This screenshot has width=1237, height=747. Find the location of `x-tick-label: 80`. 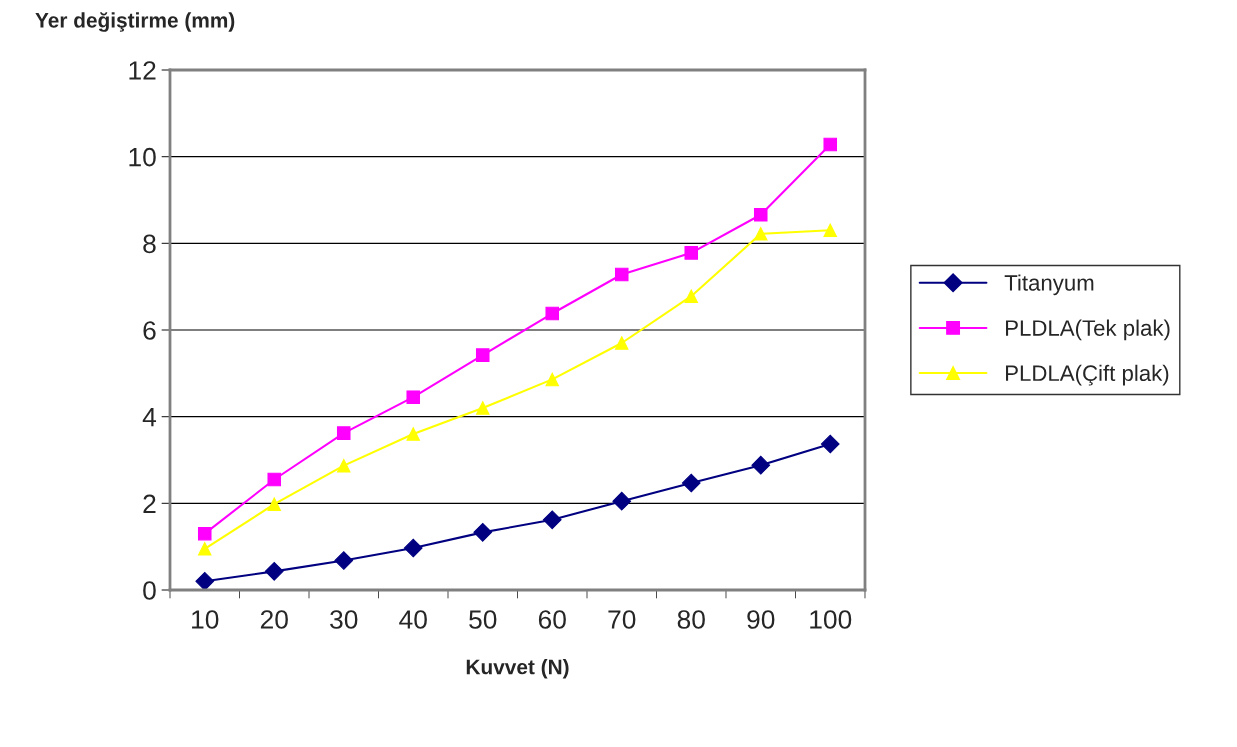

x-tick-label: 80 is located at coordinates (691, 619).